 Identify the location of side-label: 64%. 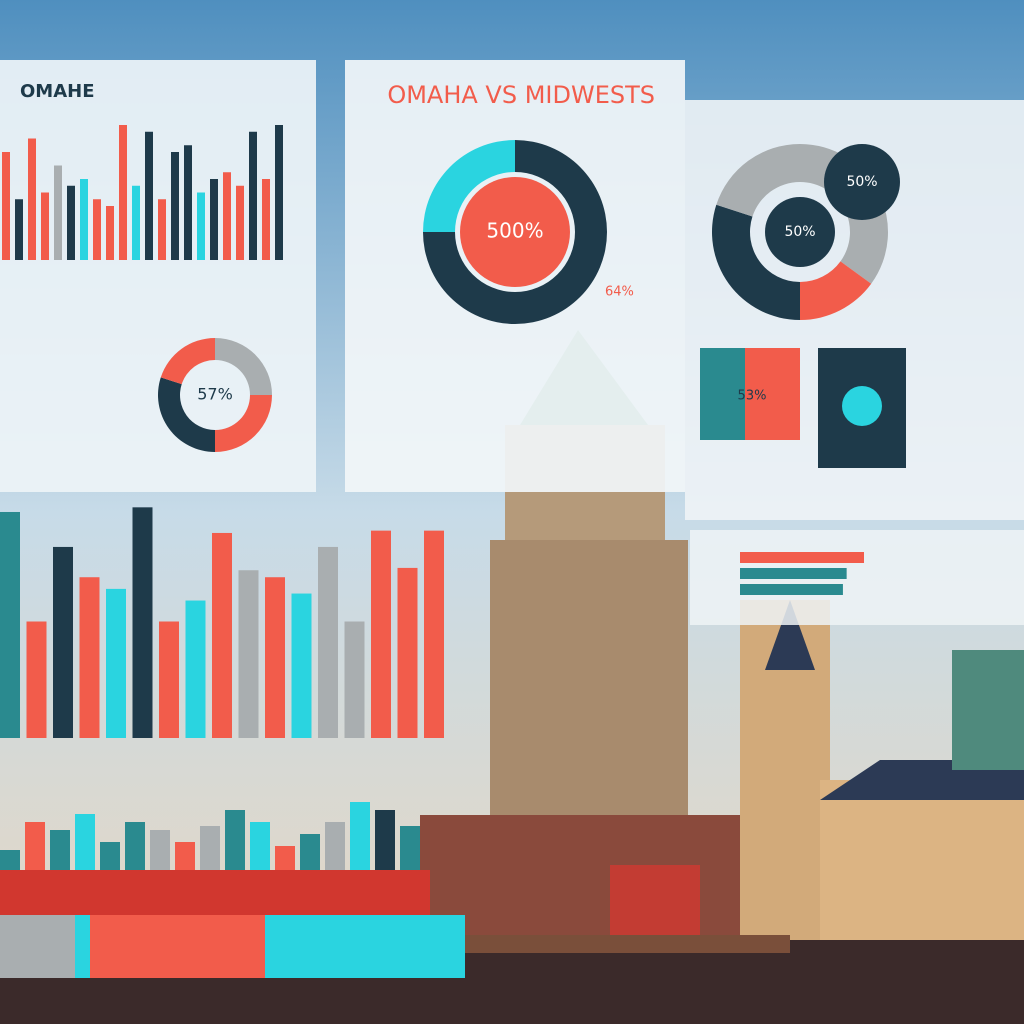
(619, 292).